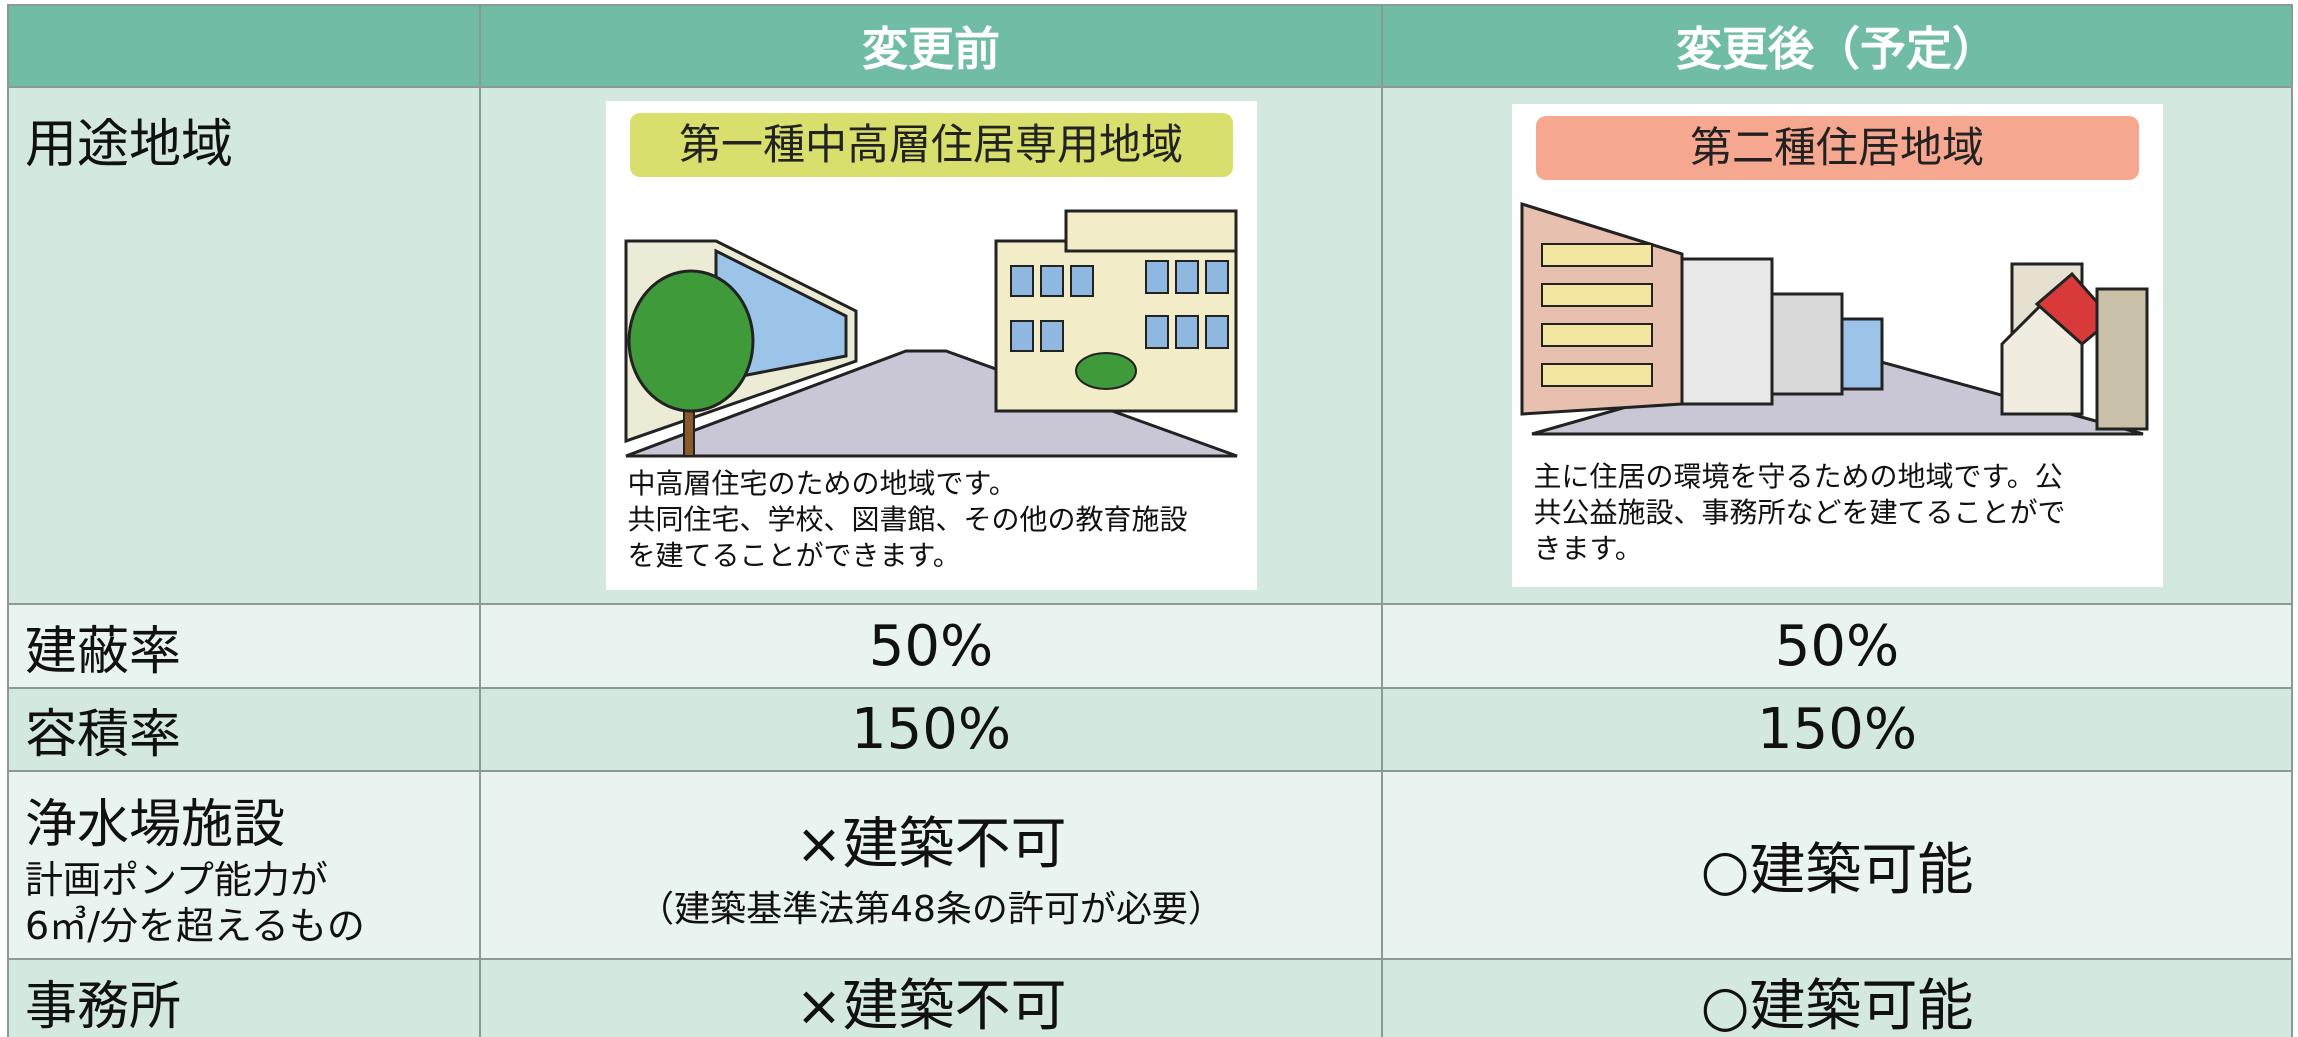 This screenshot has width=2298, height=1037. What do you see at coordinates (794, 555) in the screenshot?
I see `description-line: を建てることができます。` at bounding box center [794, 555].